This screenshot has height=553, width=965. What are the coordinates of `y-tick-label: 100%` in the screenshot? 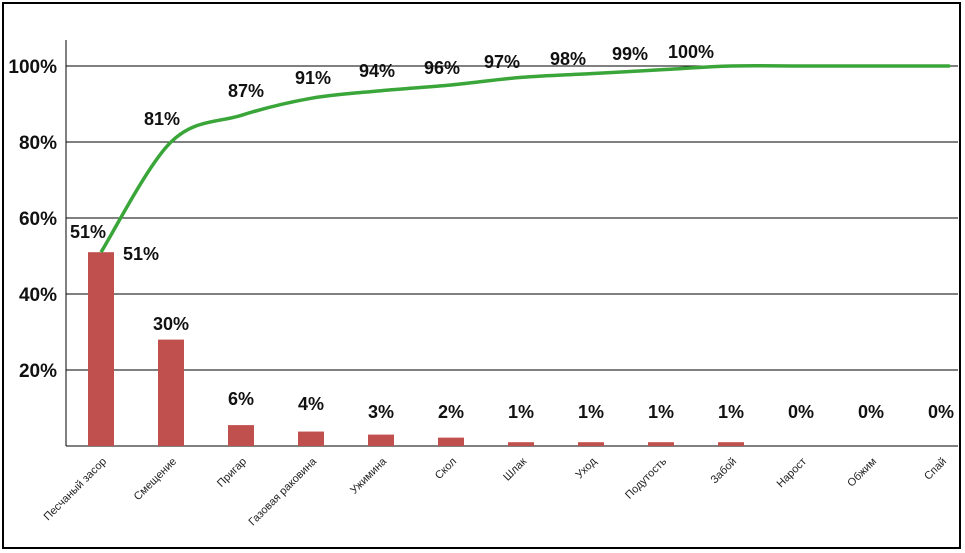 It's located at (32, 67).